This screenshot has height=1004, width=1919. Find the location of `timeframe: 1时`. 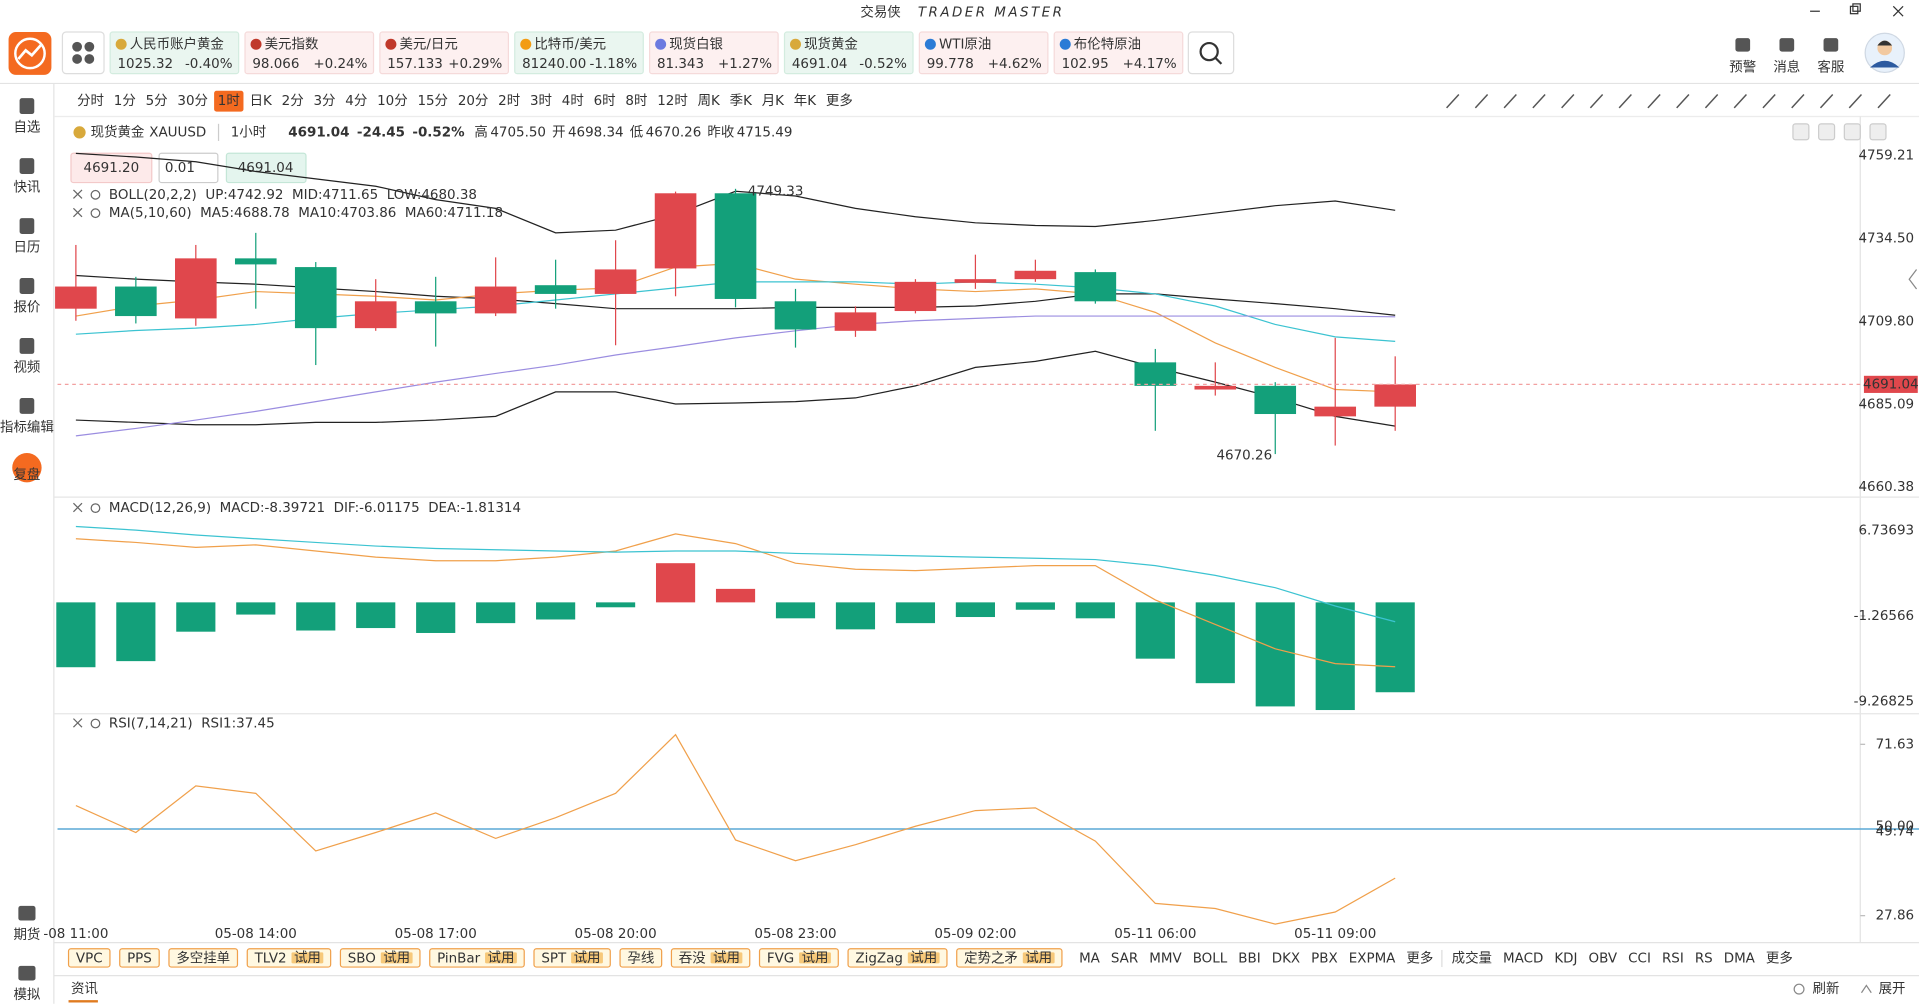

timeframe: 1时 is located at coordinates (229, 101).